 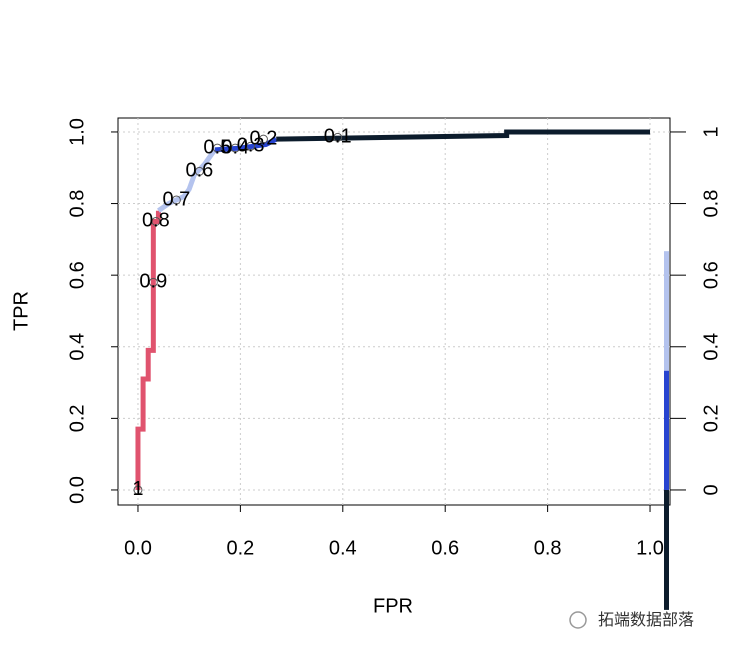 What do you see at coordinates (711, 418) in the screenshot?
I see `y2-tick-label: 0.2` at bounding box center [711, 418].